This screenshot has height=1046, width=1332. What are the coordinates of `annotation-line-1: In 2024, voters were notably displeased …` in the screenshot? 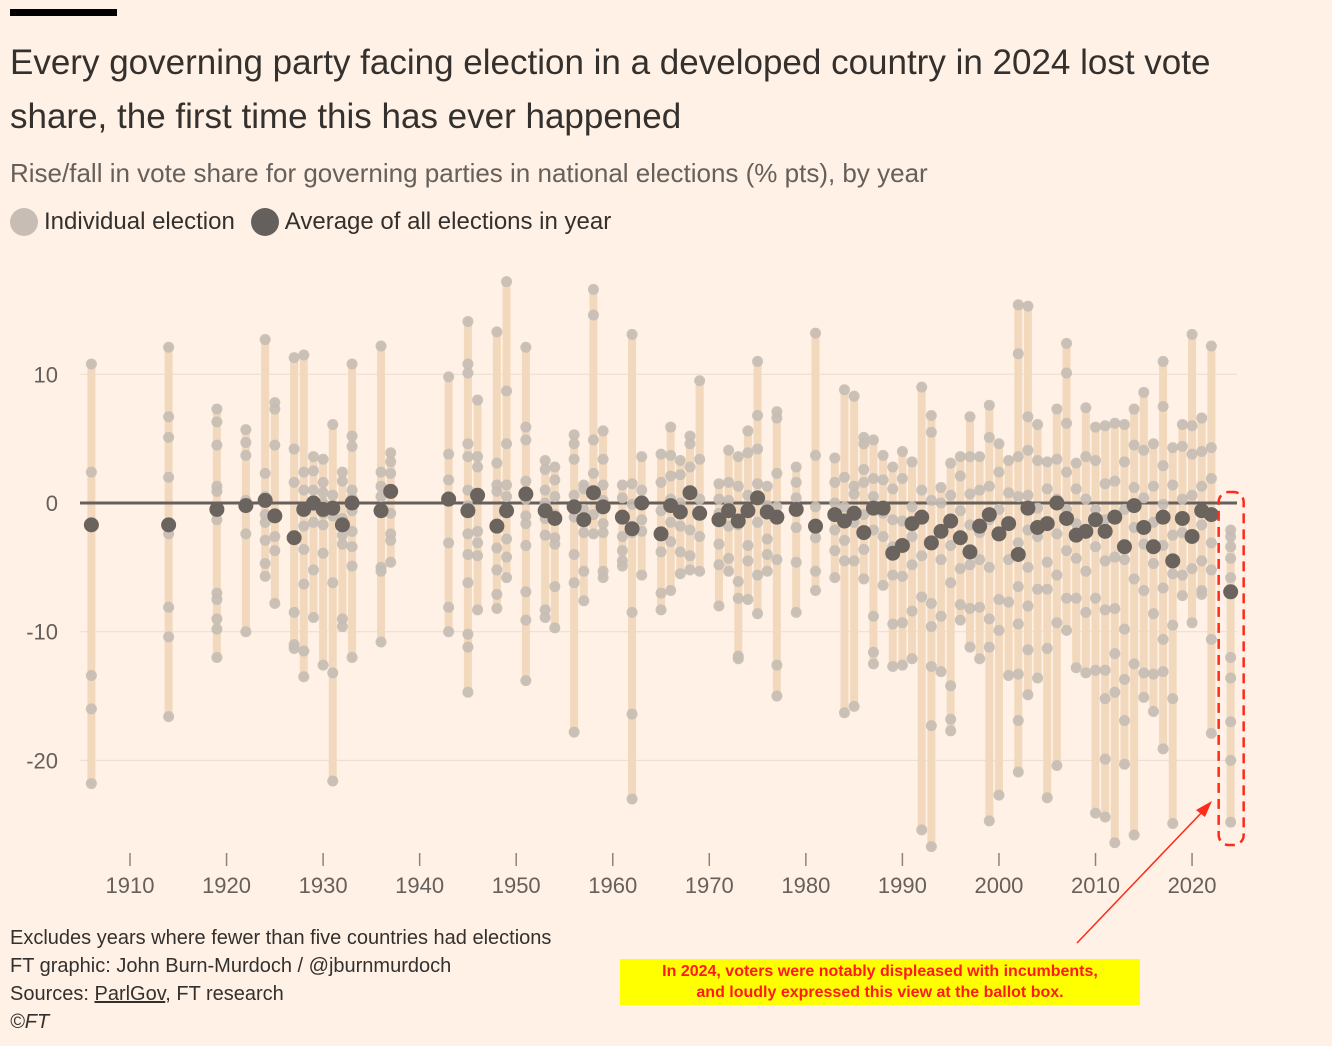 It's located at (880, 971).